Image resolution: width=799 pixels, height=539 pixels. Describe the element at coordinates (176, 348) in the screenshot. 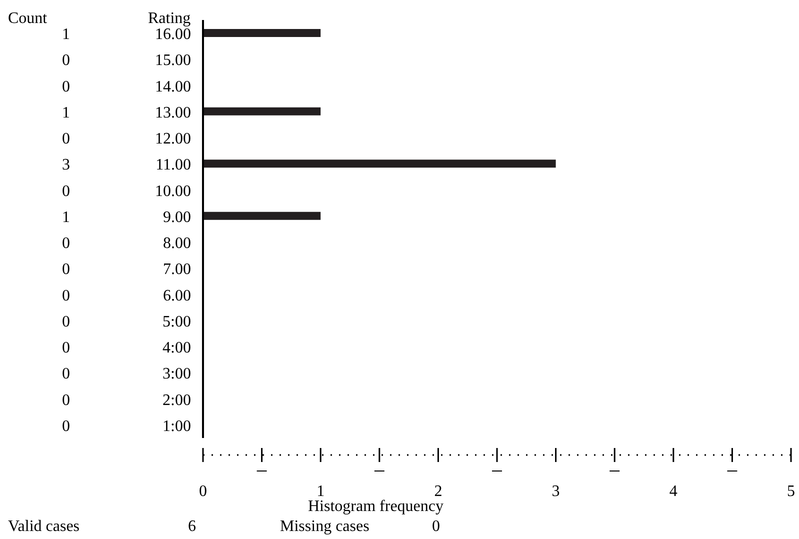

I see `y-tick-label: 4:00` at that location.